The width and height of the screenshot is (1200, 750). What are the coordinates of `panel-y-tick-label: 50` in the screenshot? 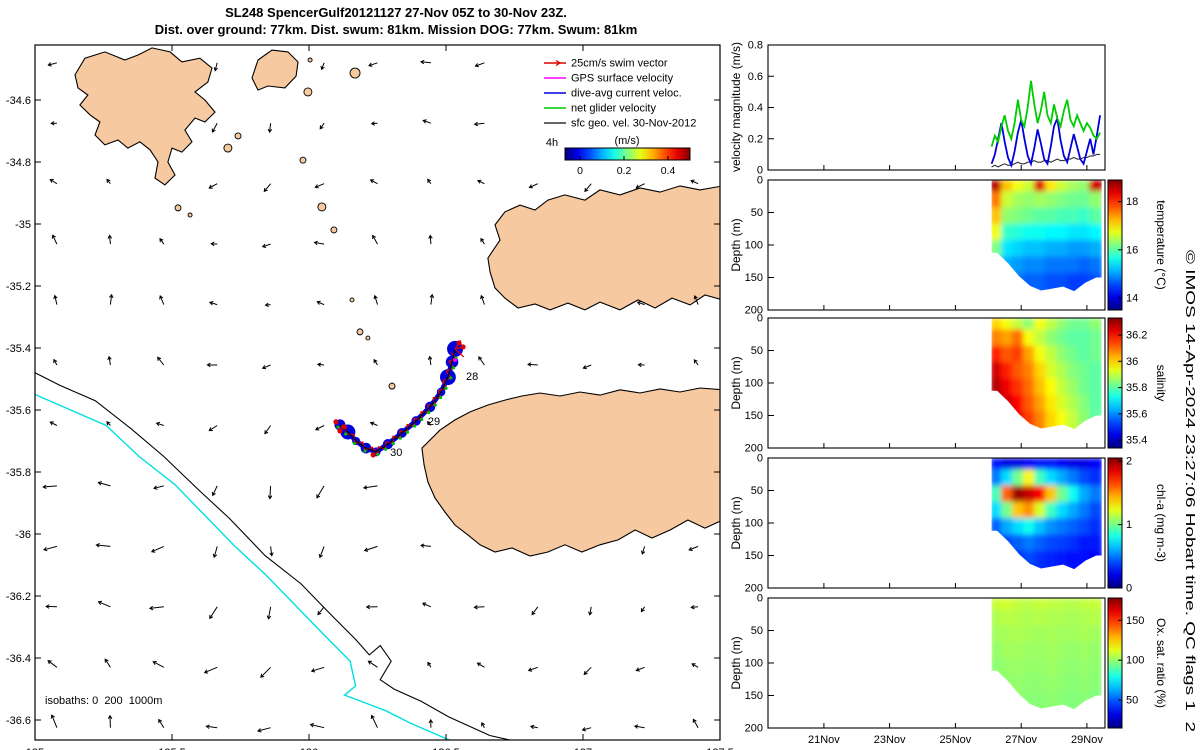 It's located at (757, 491).